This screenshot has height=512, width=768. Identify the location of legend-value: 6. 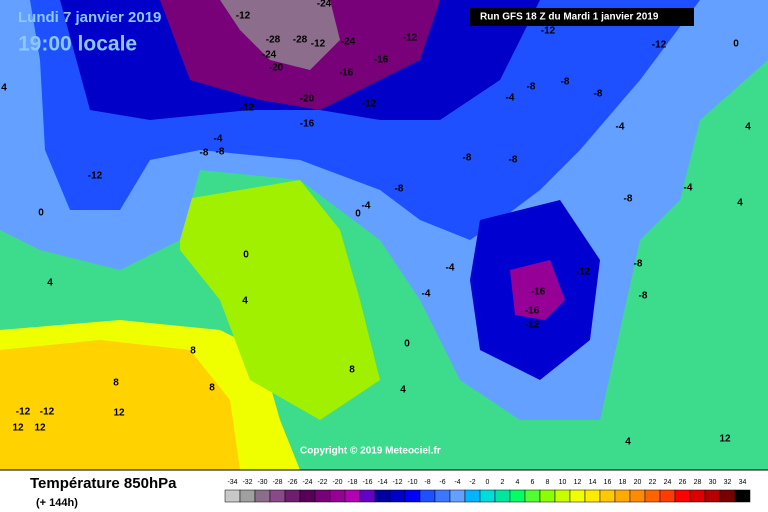
(533, 482).